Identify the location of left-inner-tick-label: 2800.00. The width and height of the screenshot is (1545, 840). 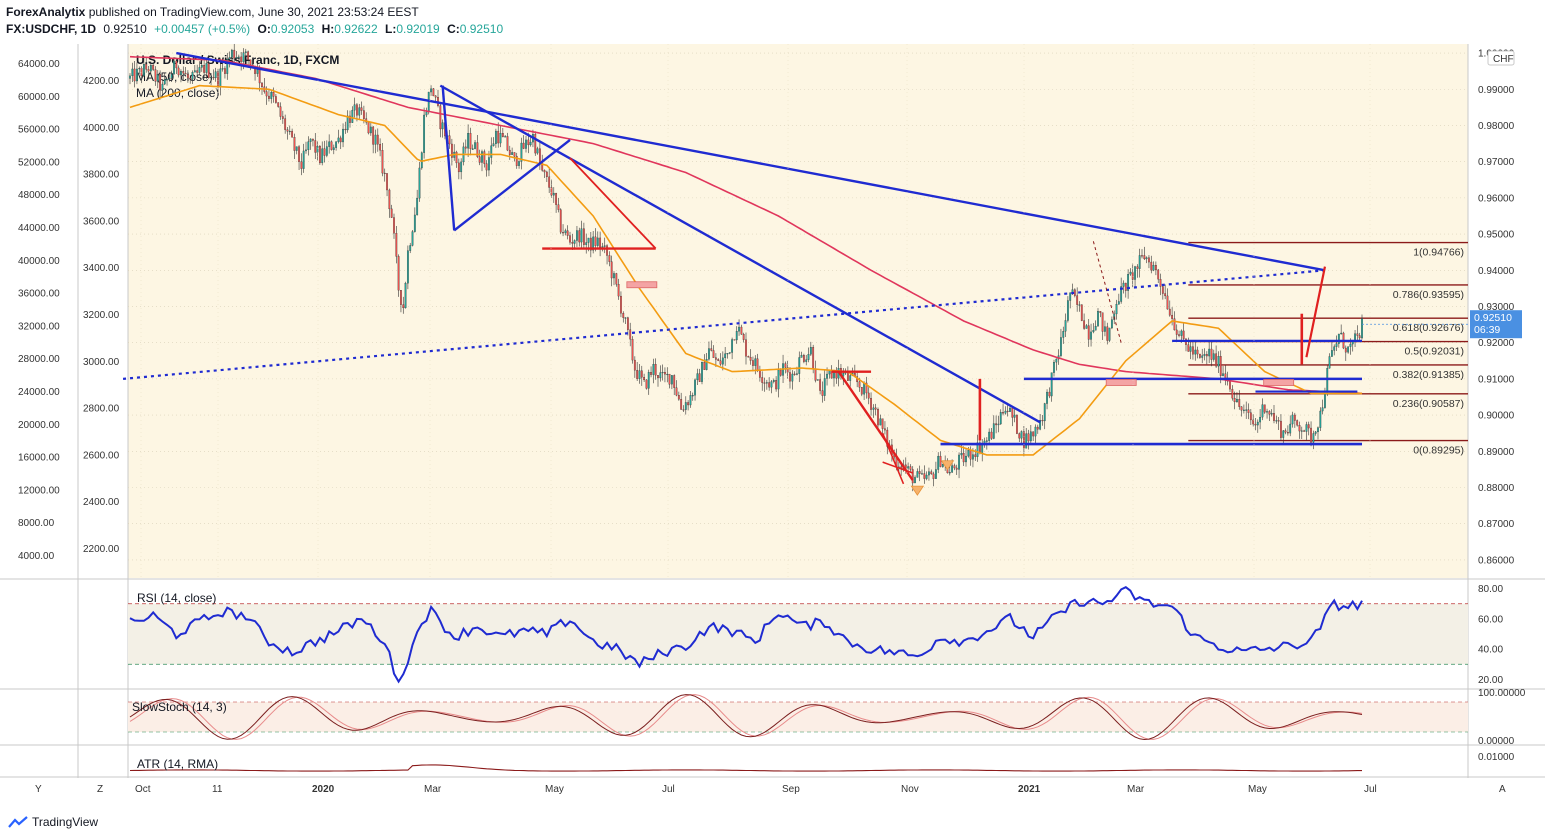
(101, 409).